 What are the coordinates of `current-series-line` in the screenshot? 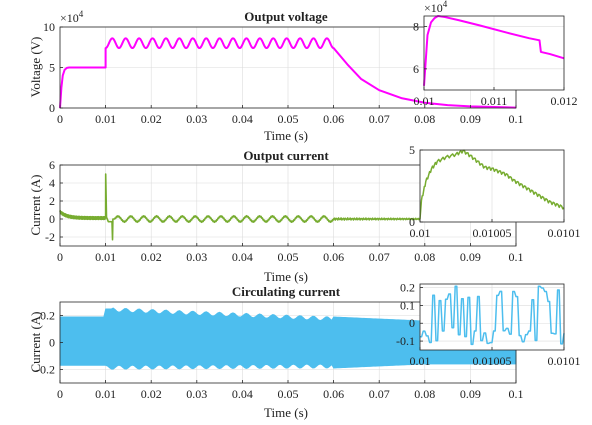 It's located at (288, 207).